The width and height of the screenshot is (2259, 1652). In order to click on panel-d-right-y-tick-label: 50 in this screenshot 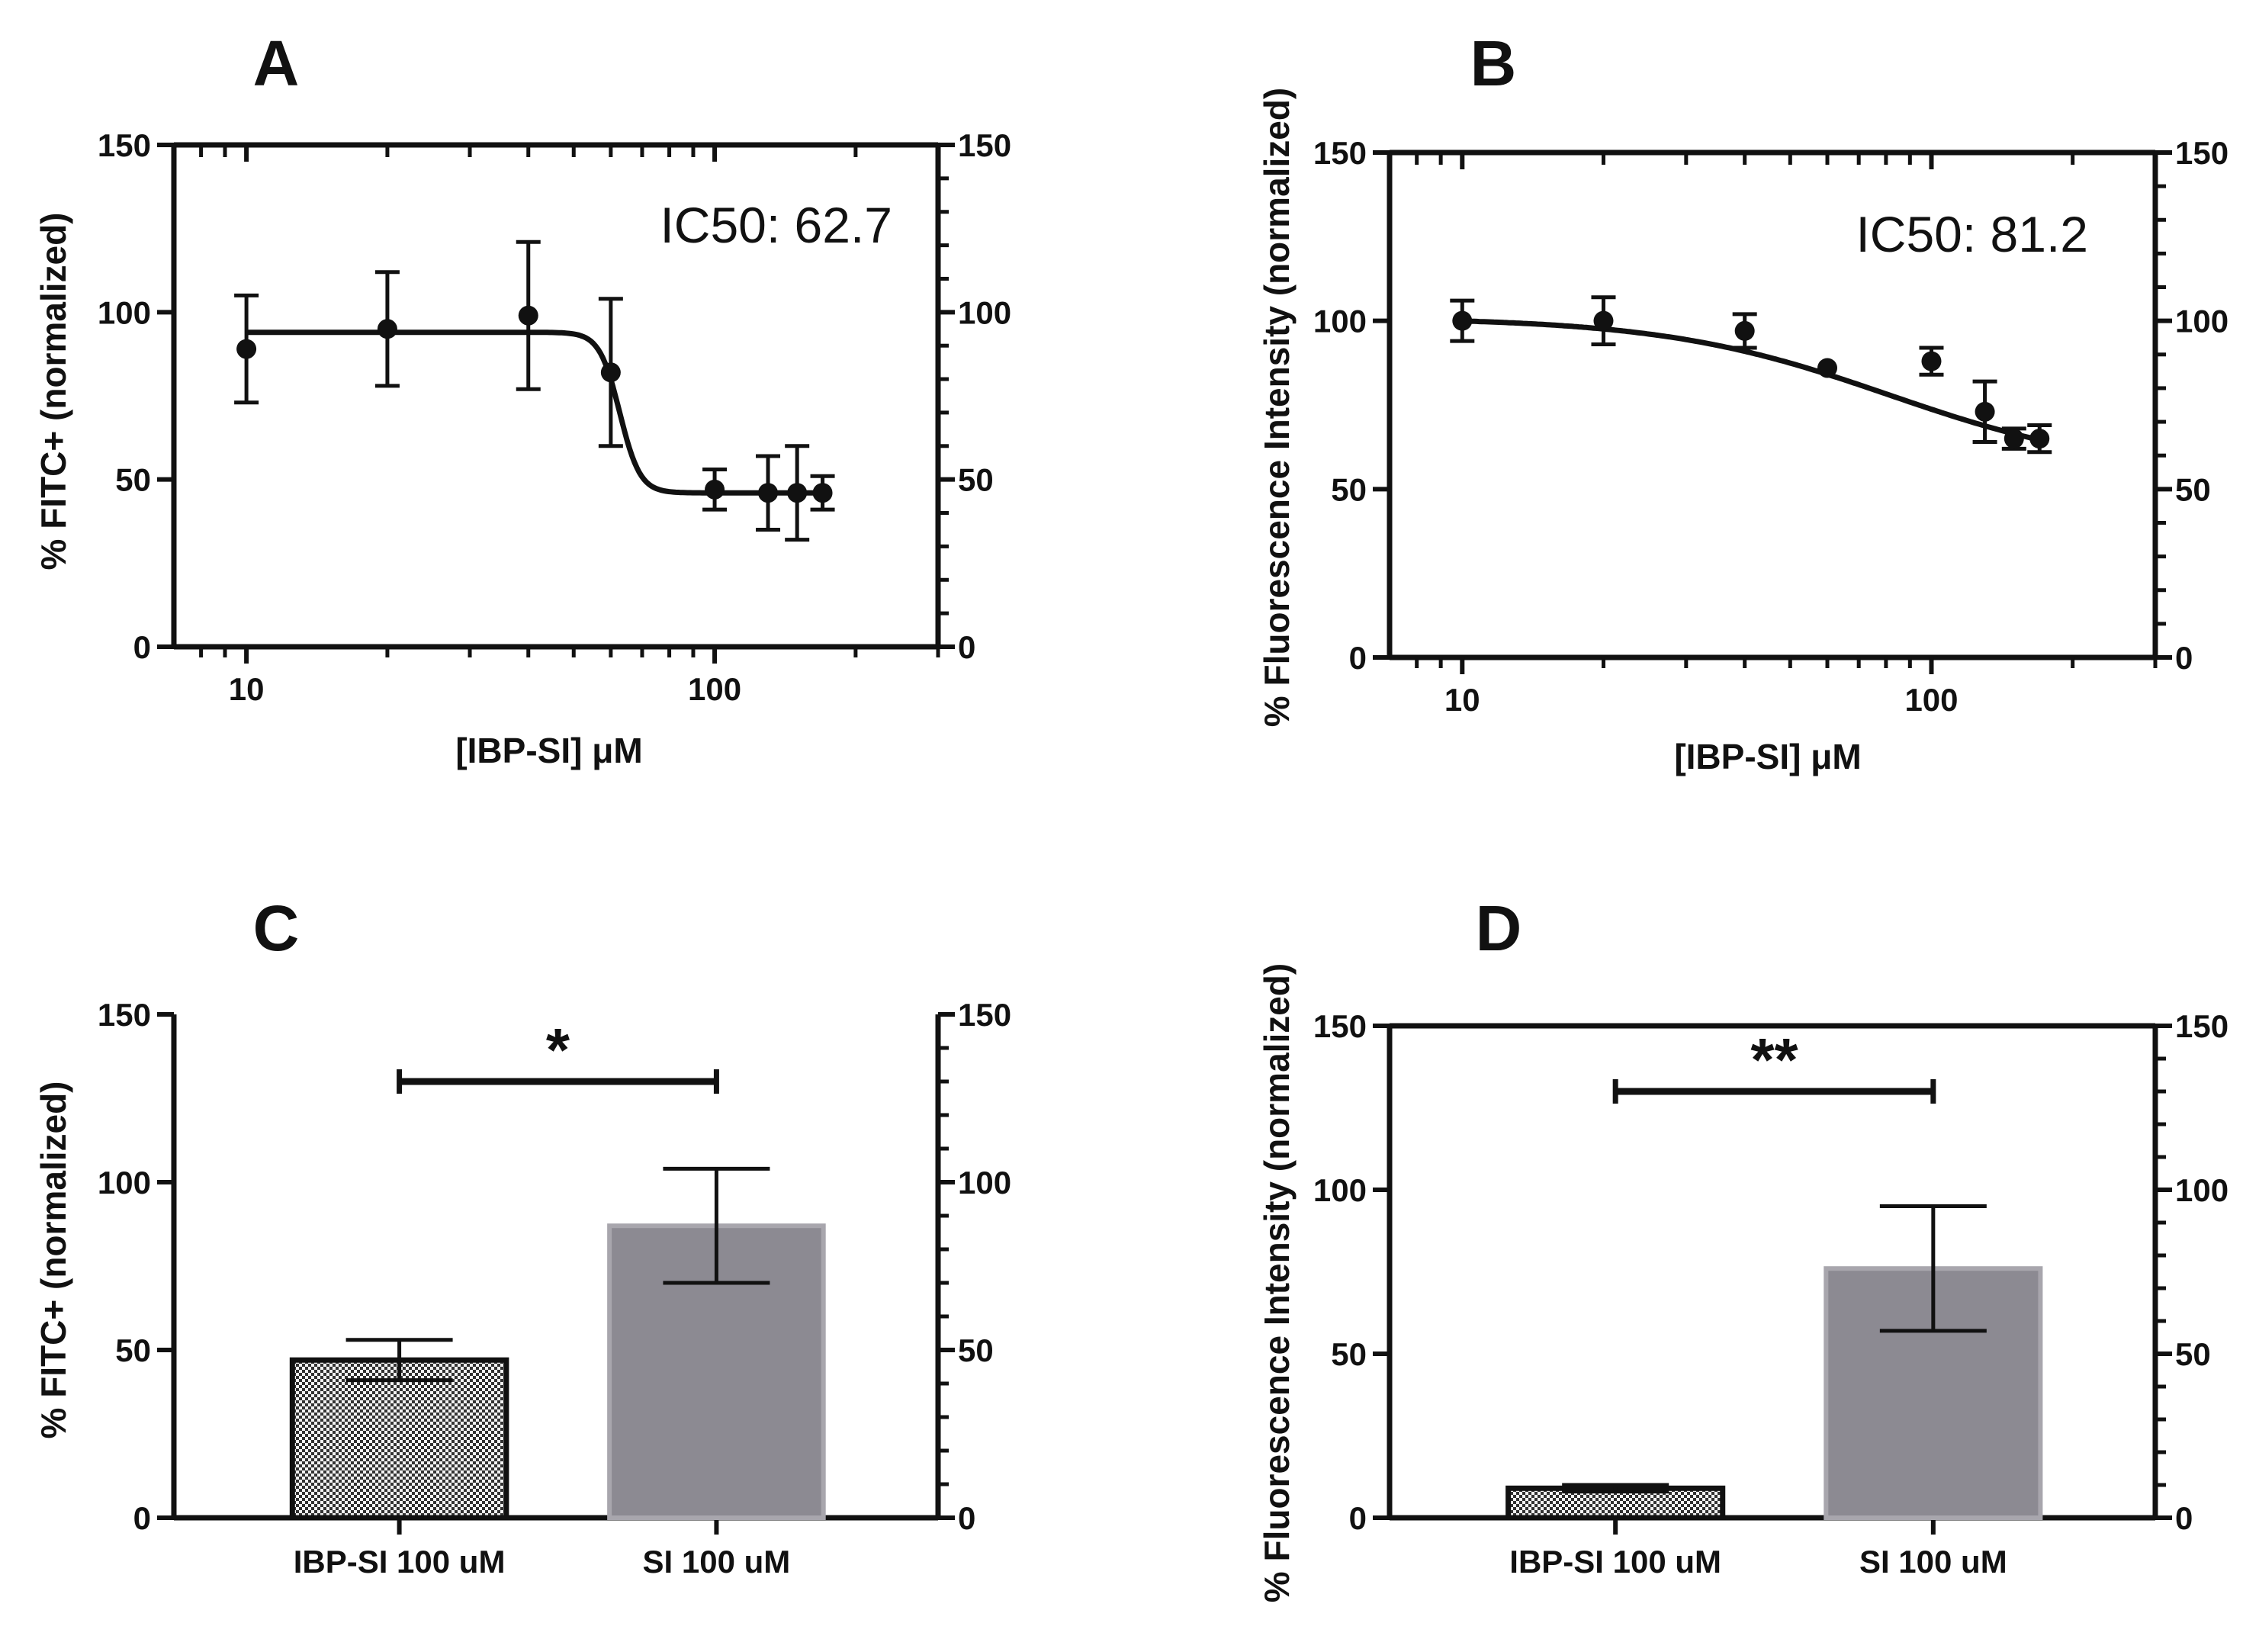, I will do `click(2193, 1354)`.